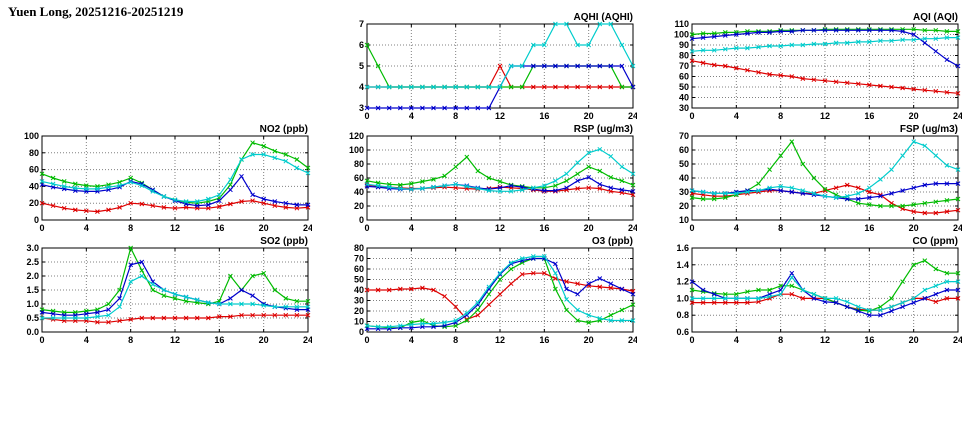 The height and width of the screenshot is (447, 975). I want to click on chart-co: 0 4 8 12 16 20 24 0.6 0.8 1.0 1.2 1.4 1.6 CO (ppm), so click(812, 291).